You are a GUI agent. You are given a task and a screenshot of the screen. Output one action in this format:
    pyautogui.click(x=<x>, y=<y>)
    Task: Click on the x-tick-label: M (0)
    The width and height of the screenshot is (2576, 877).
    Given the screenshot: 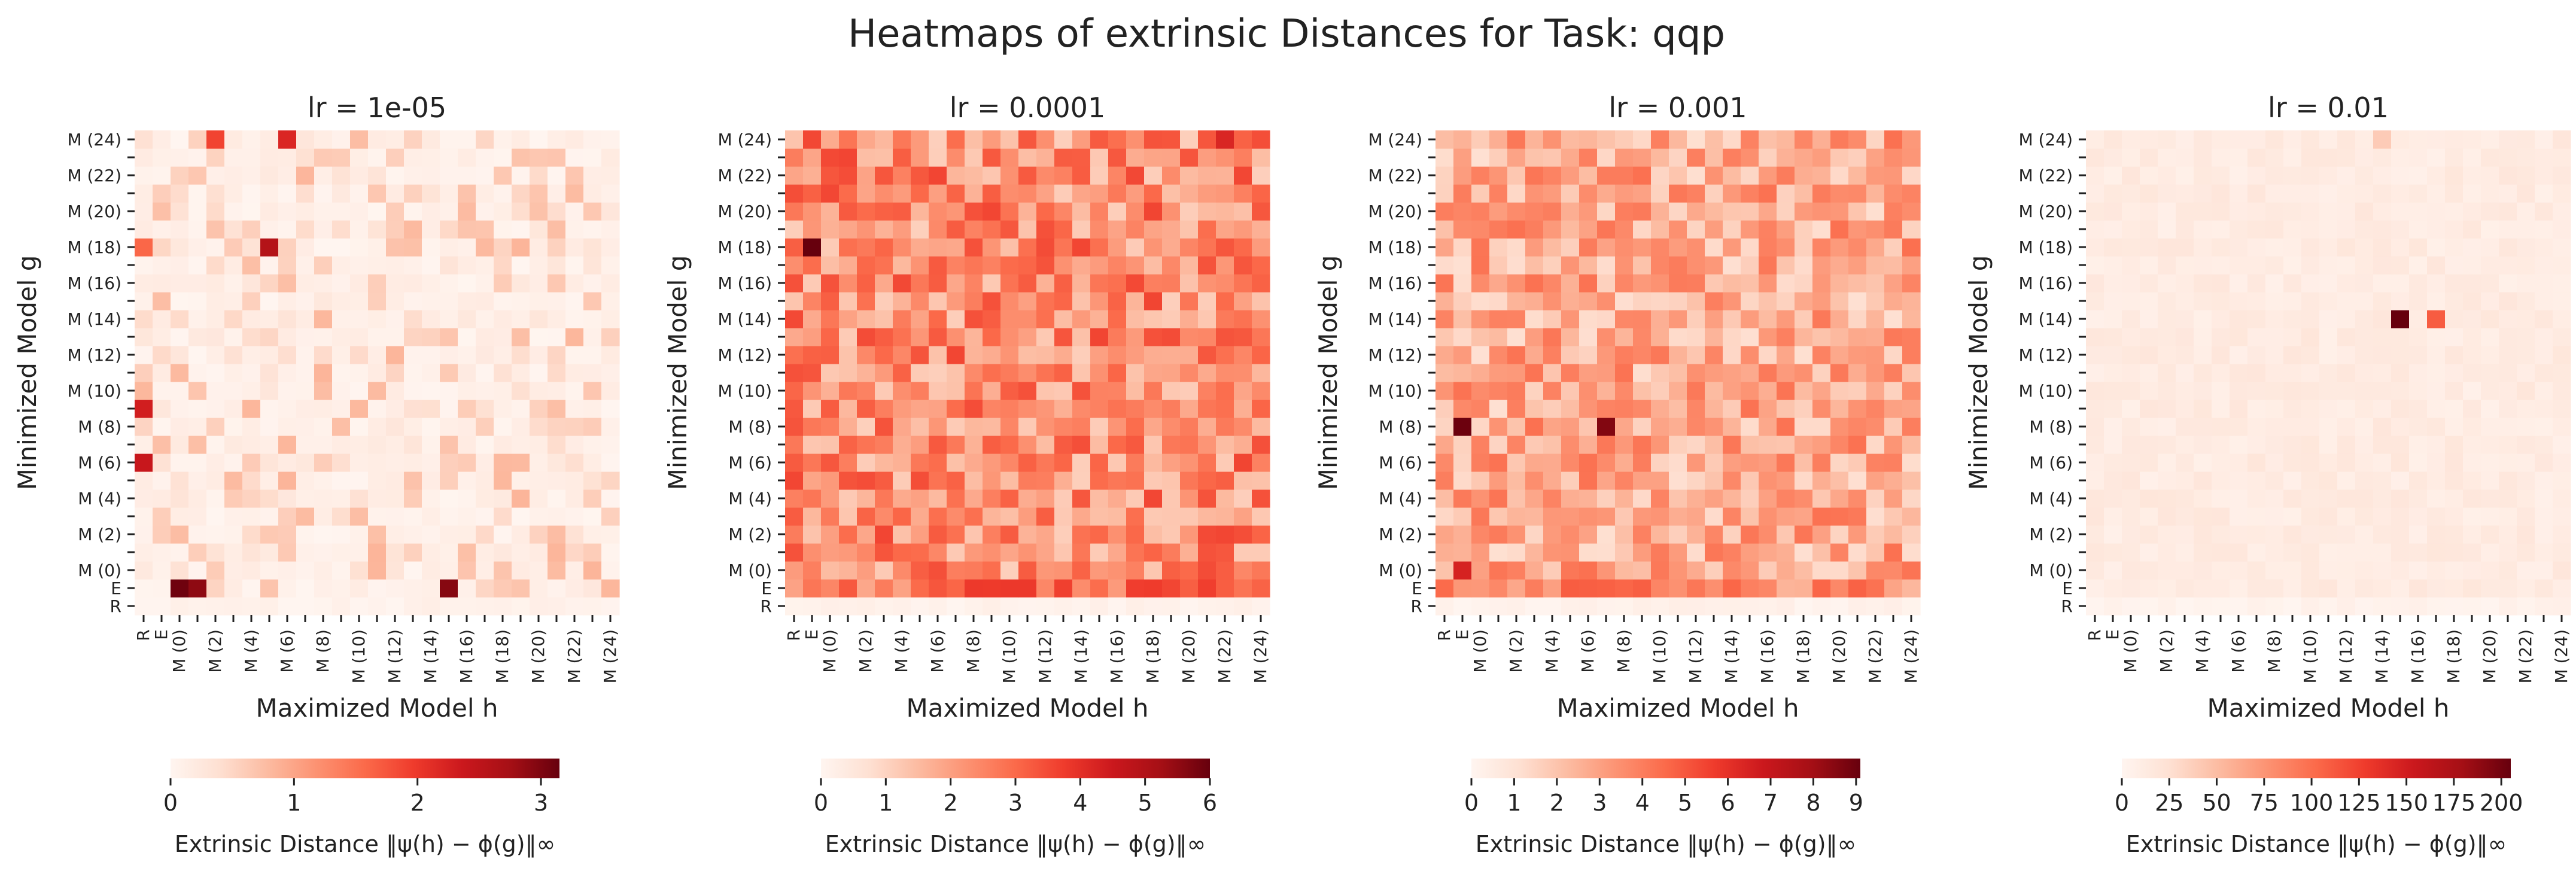 What is the action you would take?
    pyautogui.click(x=830, y=651)
    